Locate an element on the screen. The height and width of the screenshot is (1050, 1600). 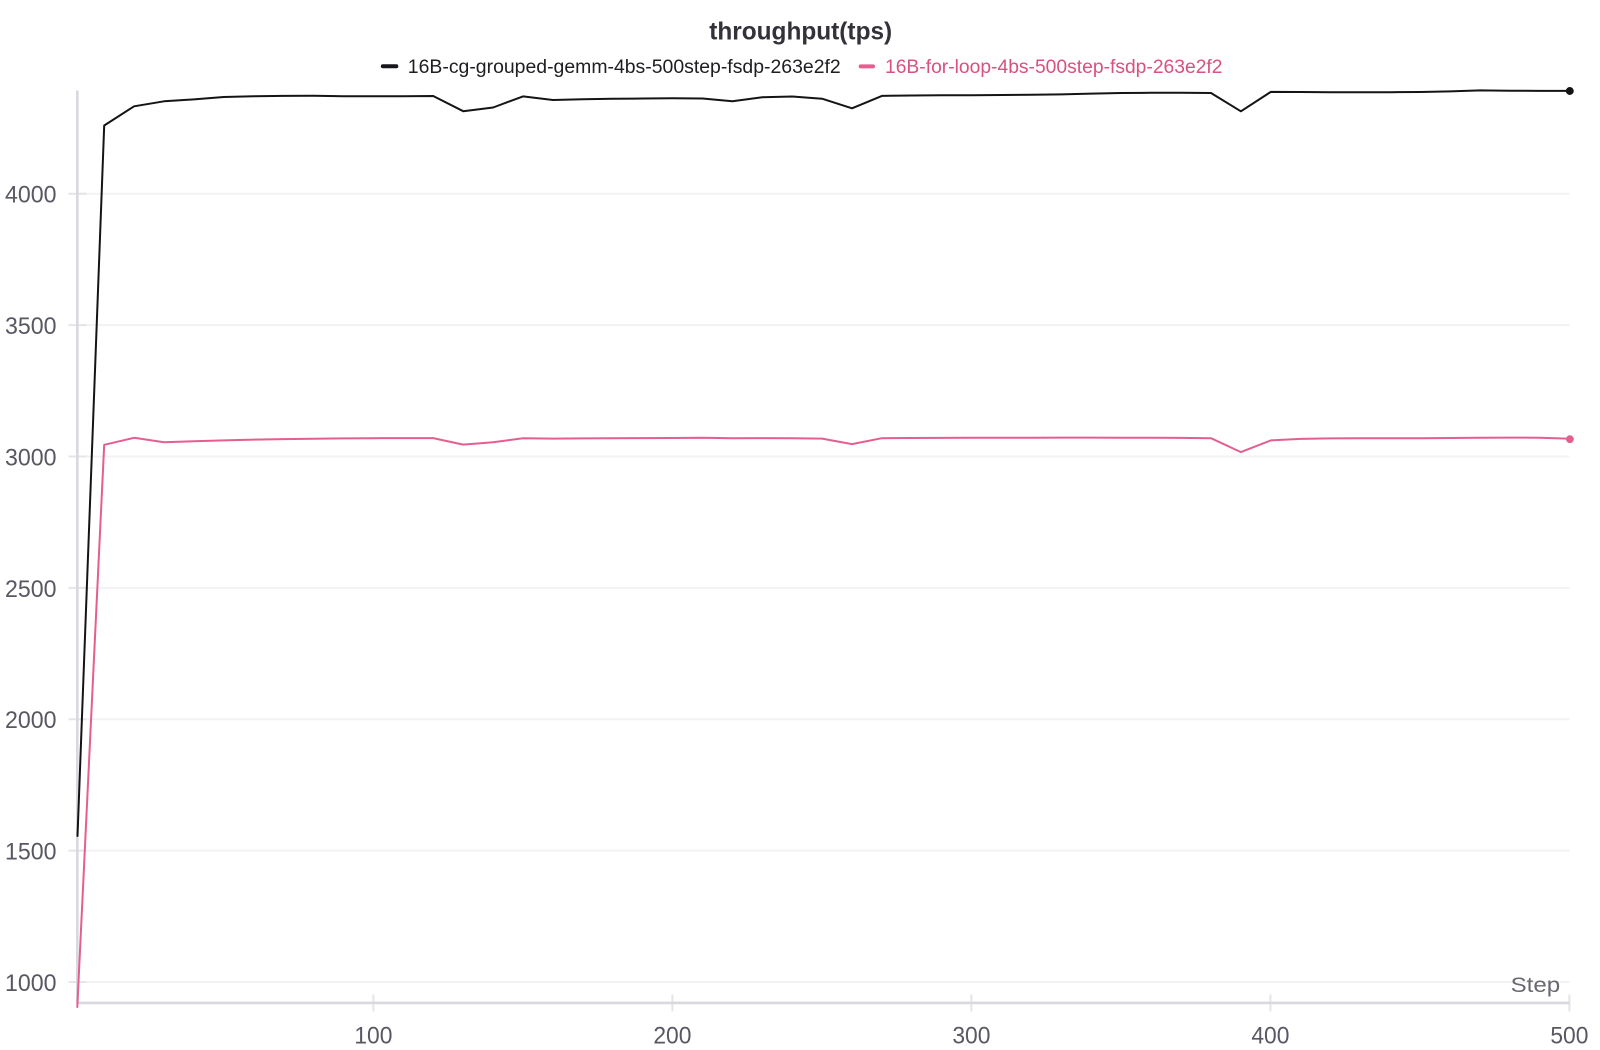
svg-text: 300 is located at coordinates (971, 1036).